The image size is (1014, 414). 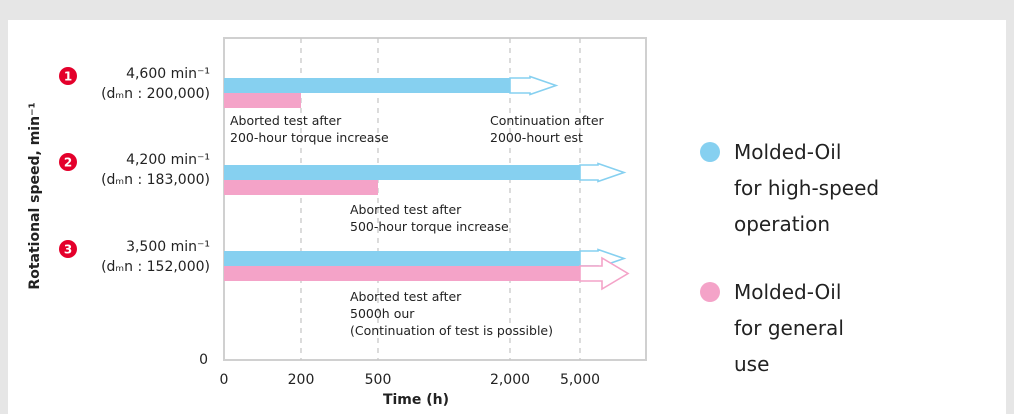 I want to click on legend-swatch-high-speed, so click(x=710, y=152).